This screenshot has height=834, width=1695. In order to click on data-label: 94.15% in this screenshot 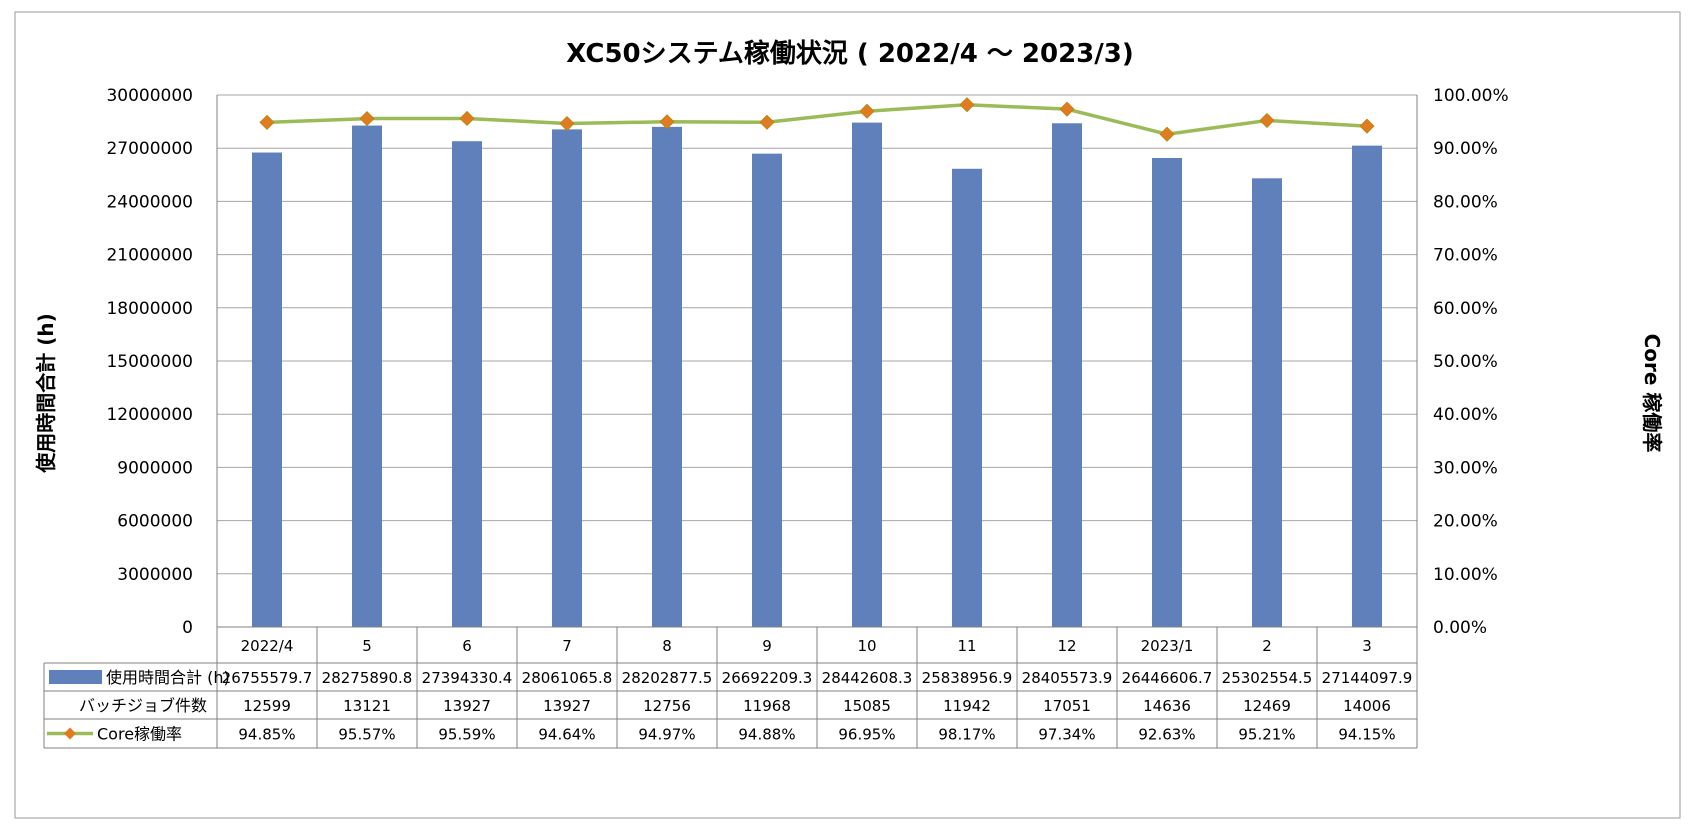, I will do `click(1366, 735)`.